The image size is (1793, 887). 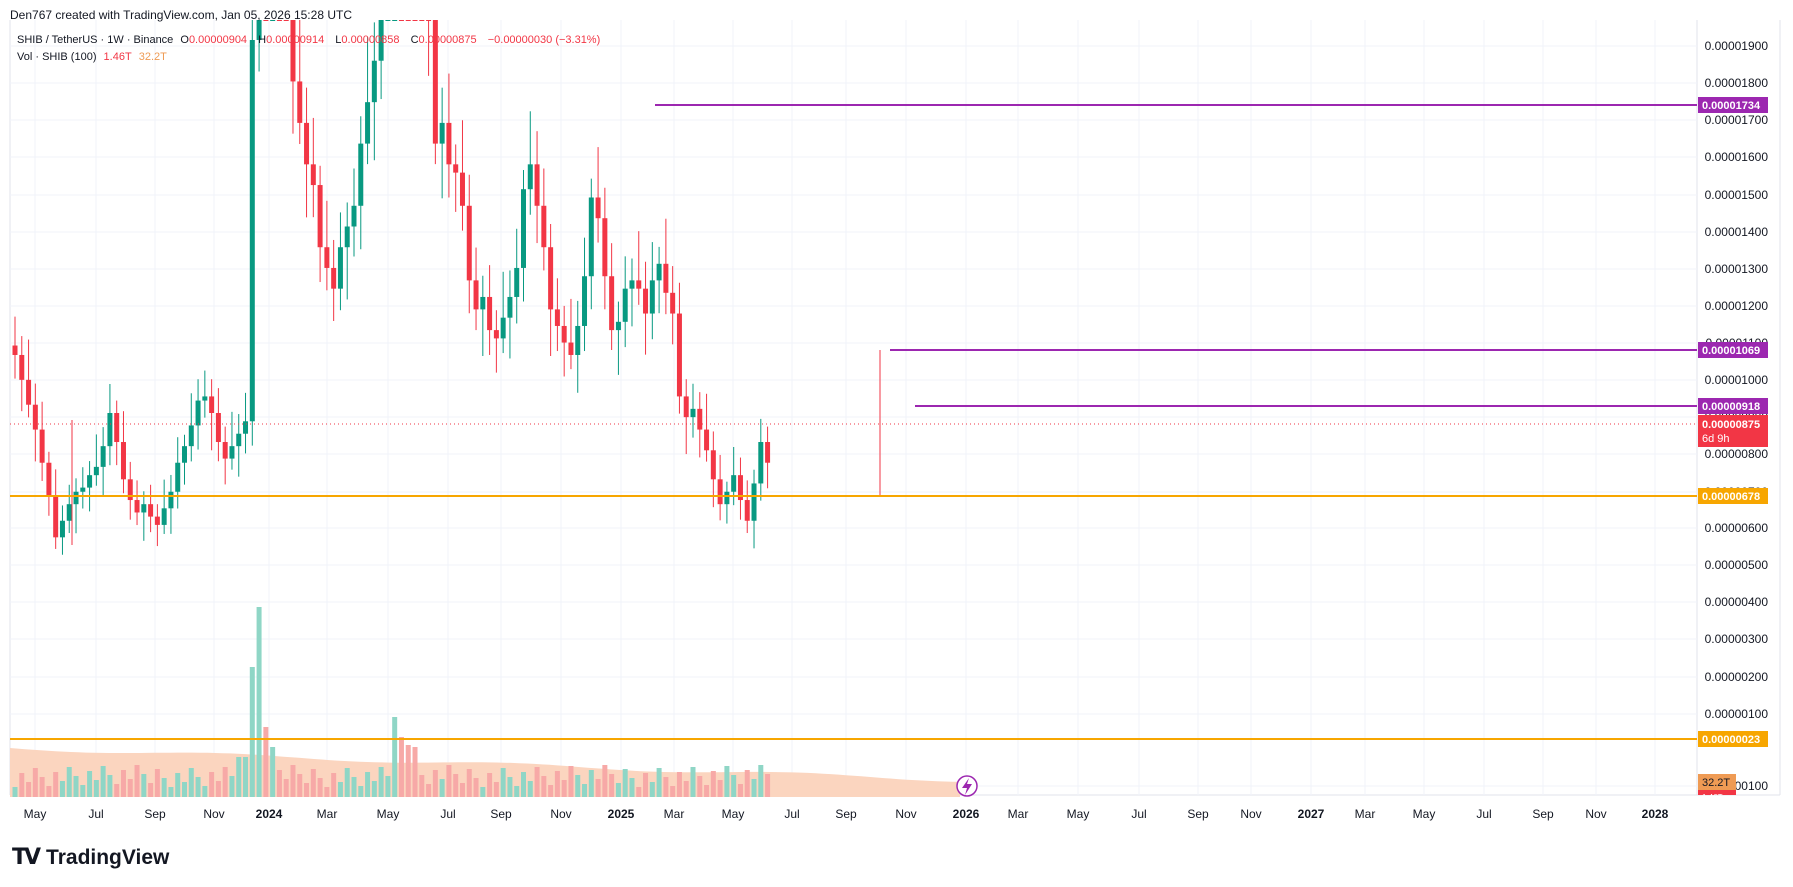 I want to click on high-label: H, so click(x=262, y=40).